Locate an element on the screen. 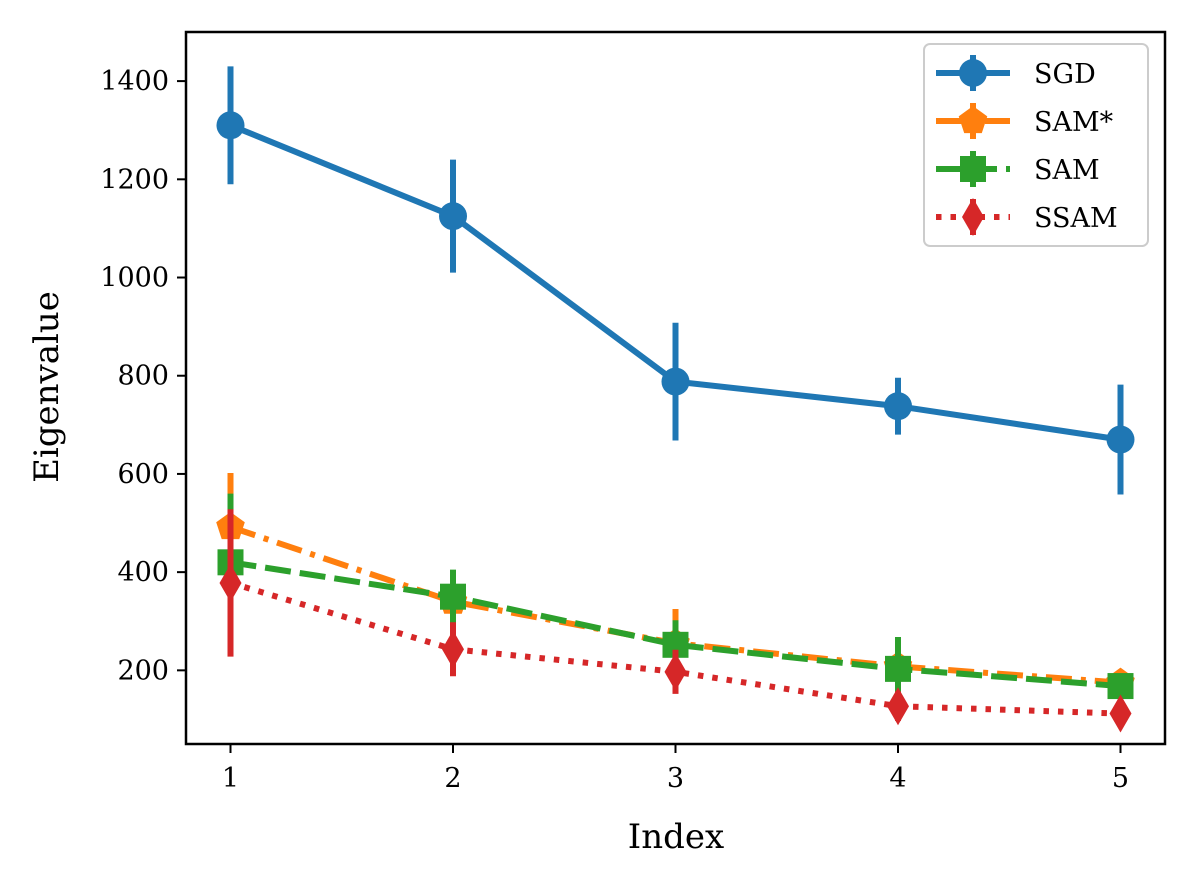  legend-item-ssam: SSAM is located at coordinates (1027, 217).